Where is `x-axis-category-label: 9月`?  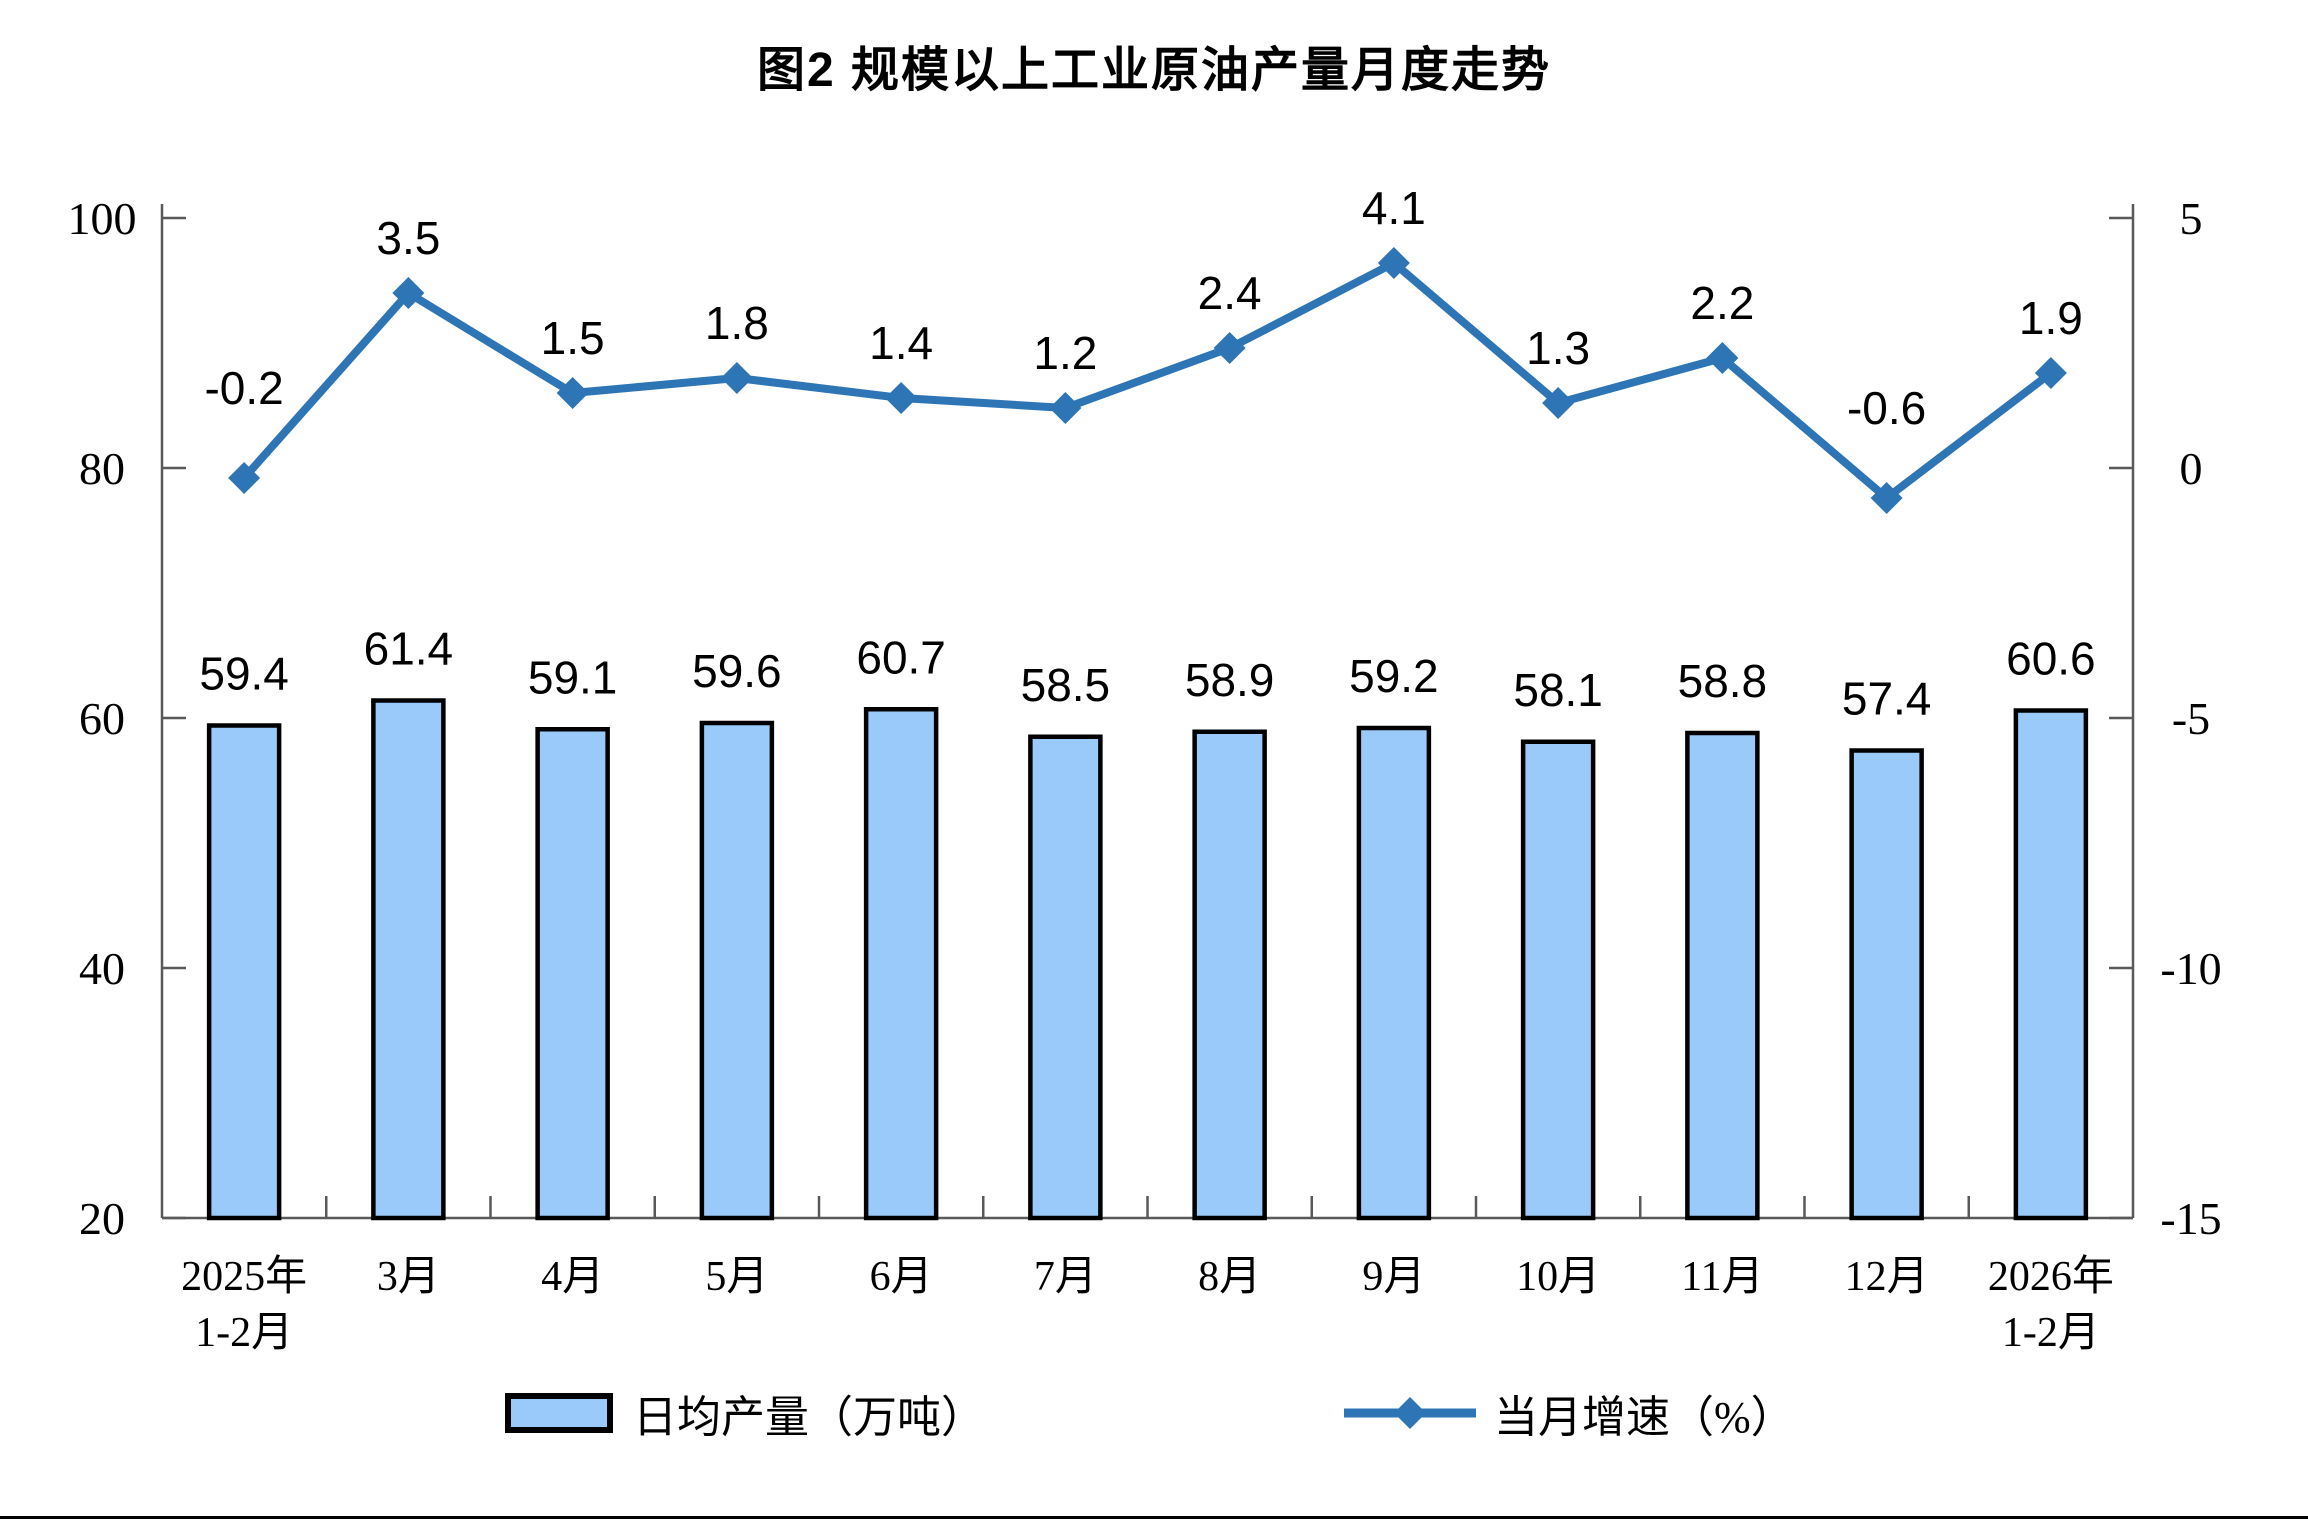 x-axis-category-label: 9月 is located at coordinates (1393, 1277).